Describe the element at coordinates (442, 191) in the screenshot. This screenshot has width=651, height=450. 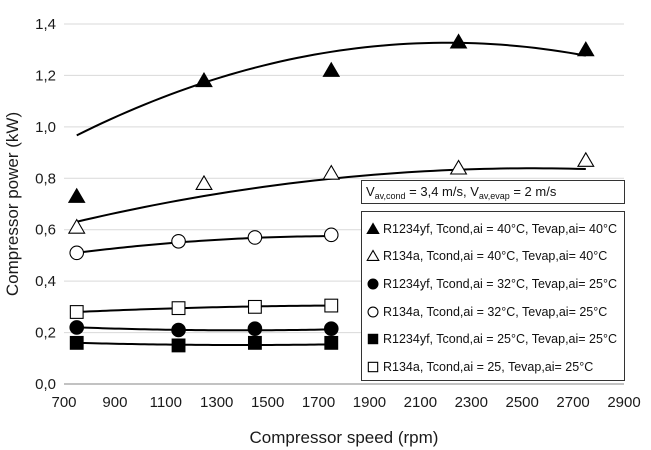
I see `note-mid: = 3,4 m/s, V` at that location.